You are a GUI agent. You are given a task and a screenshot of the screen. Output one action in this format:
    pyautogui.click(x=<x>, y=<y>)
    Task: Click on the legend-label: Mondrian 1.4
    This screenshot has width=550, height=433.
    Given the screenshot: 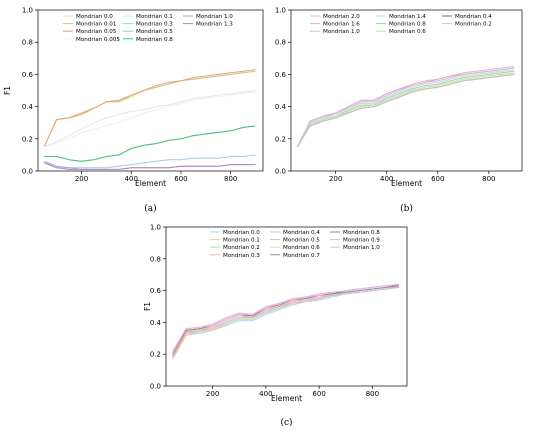 What is the action you would take?
    pyautogui.click(x=407, y=17)
    